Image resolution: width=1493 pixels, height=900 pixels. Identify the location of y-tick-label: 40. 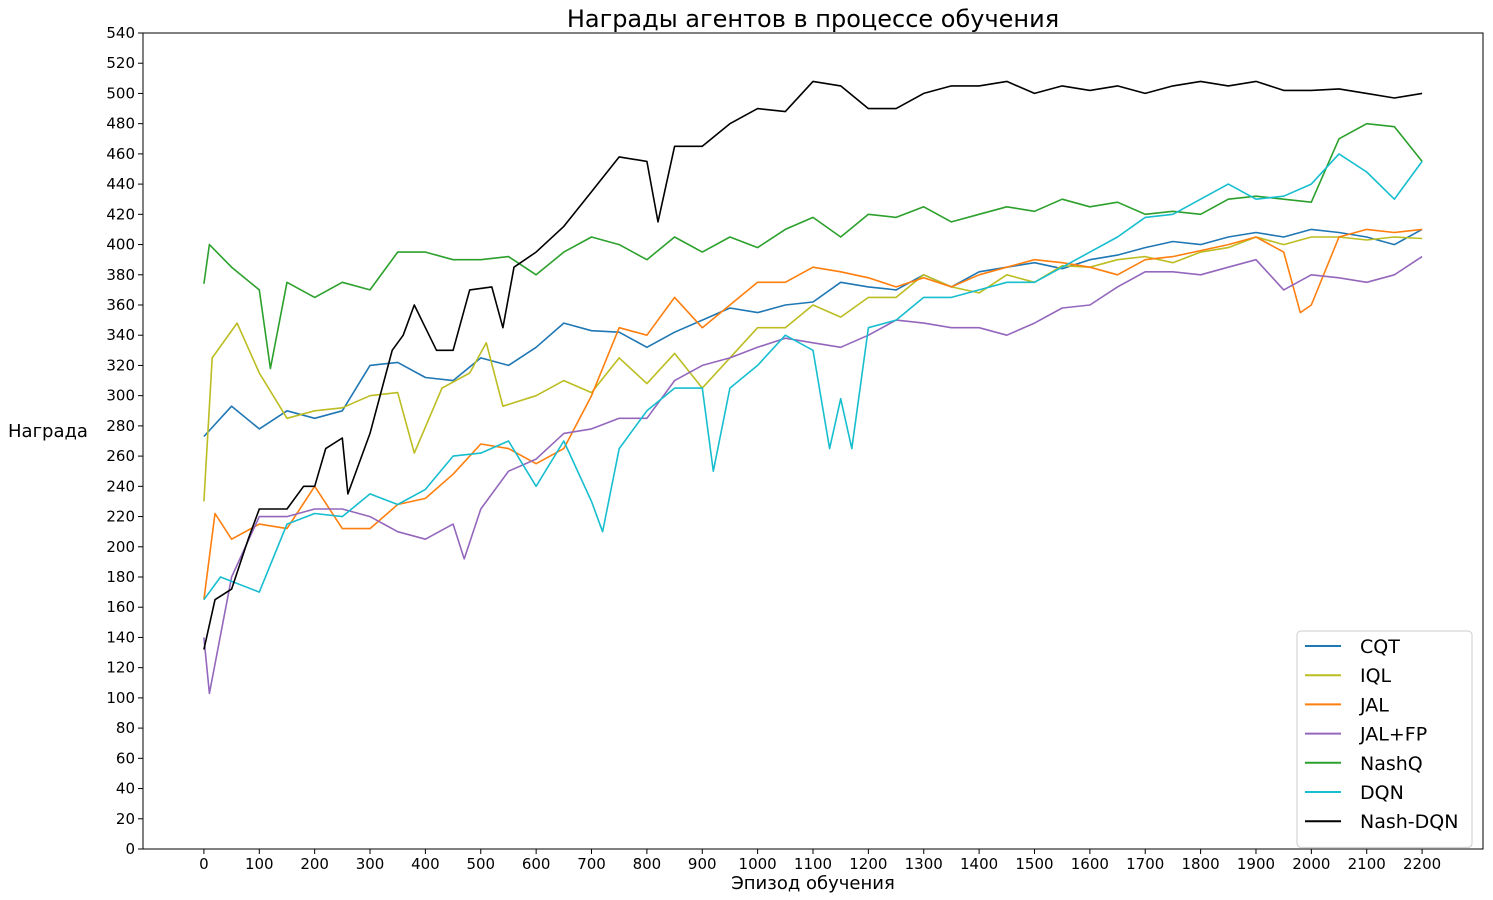
(125, 789).